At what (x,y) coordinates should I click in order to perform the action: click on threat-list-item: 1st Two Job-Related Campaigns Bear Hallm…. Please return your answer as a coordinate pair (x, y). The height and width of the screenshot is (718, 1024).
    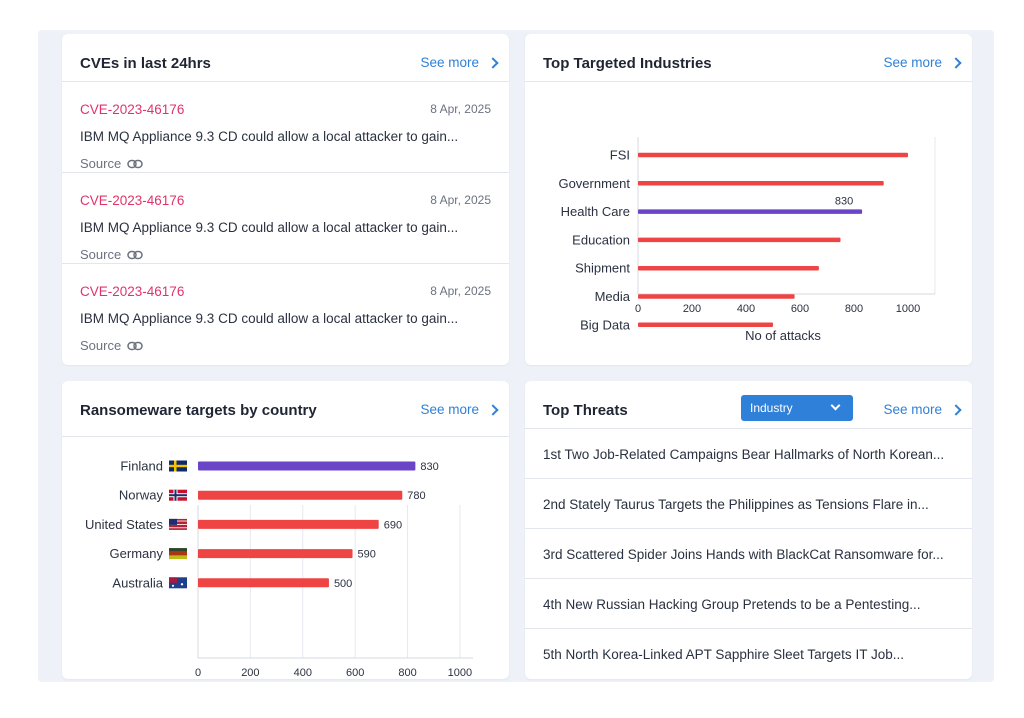
    Looking at the image, I should click on (748, 454).